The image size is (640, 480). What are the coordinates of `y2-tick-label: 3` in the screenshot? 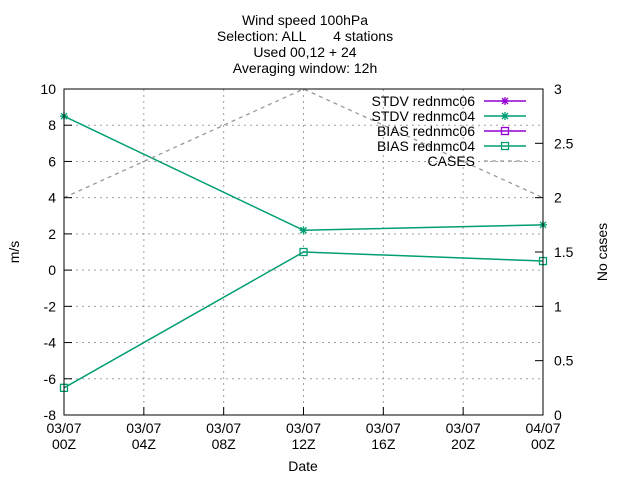 It's located at (558, 89).